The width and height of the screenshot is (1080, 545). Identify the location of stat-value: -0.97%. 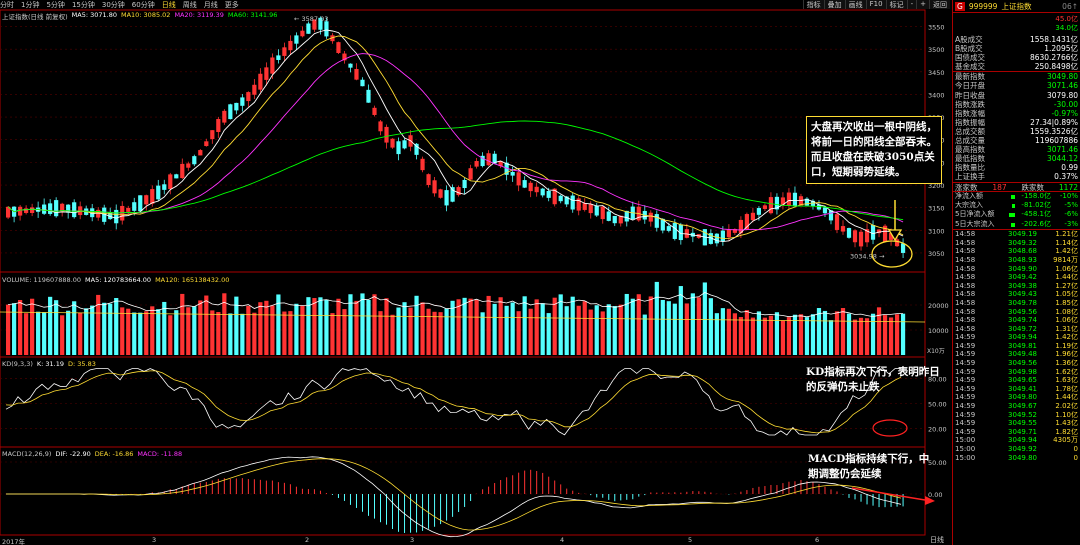
(1064, 113).